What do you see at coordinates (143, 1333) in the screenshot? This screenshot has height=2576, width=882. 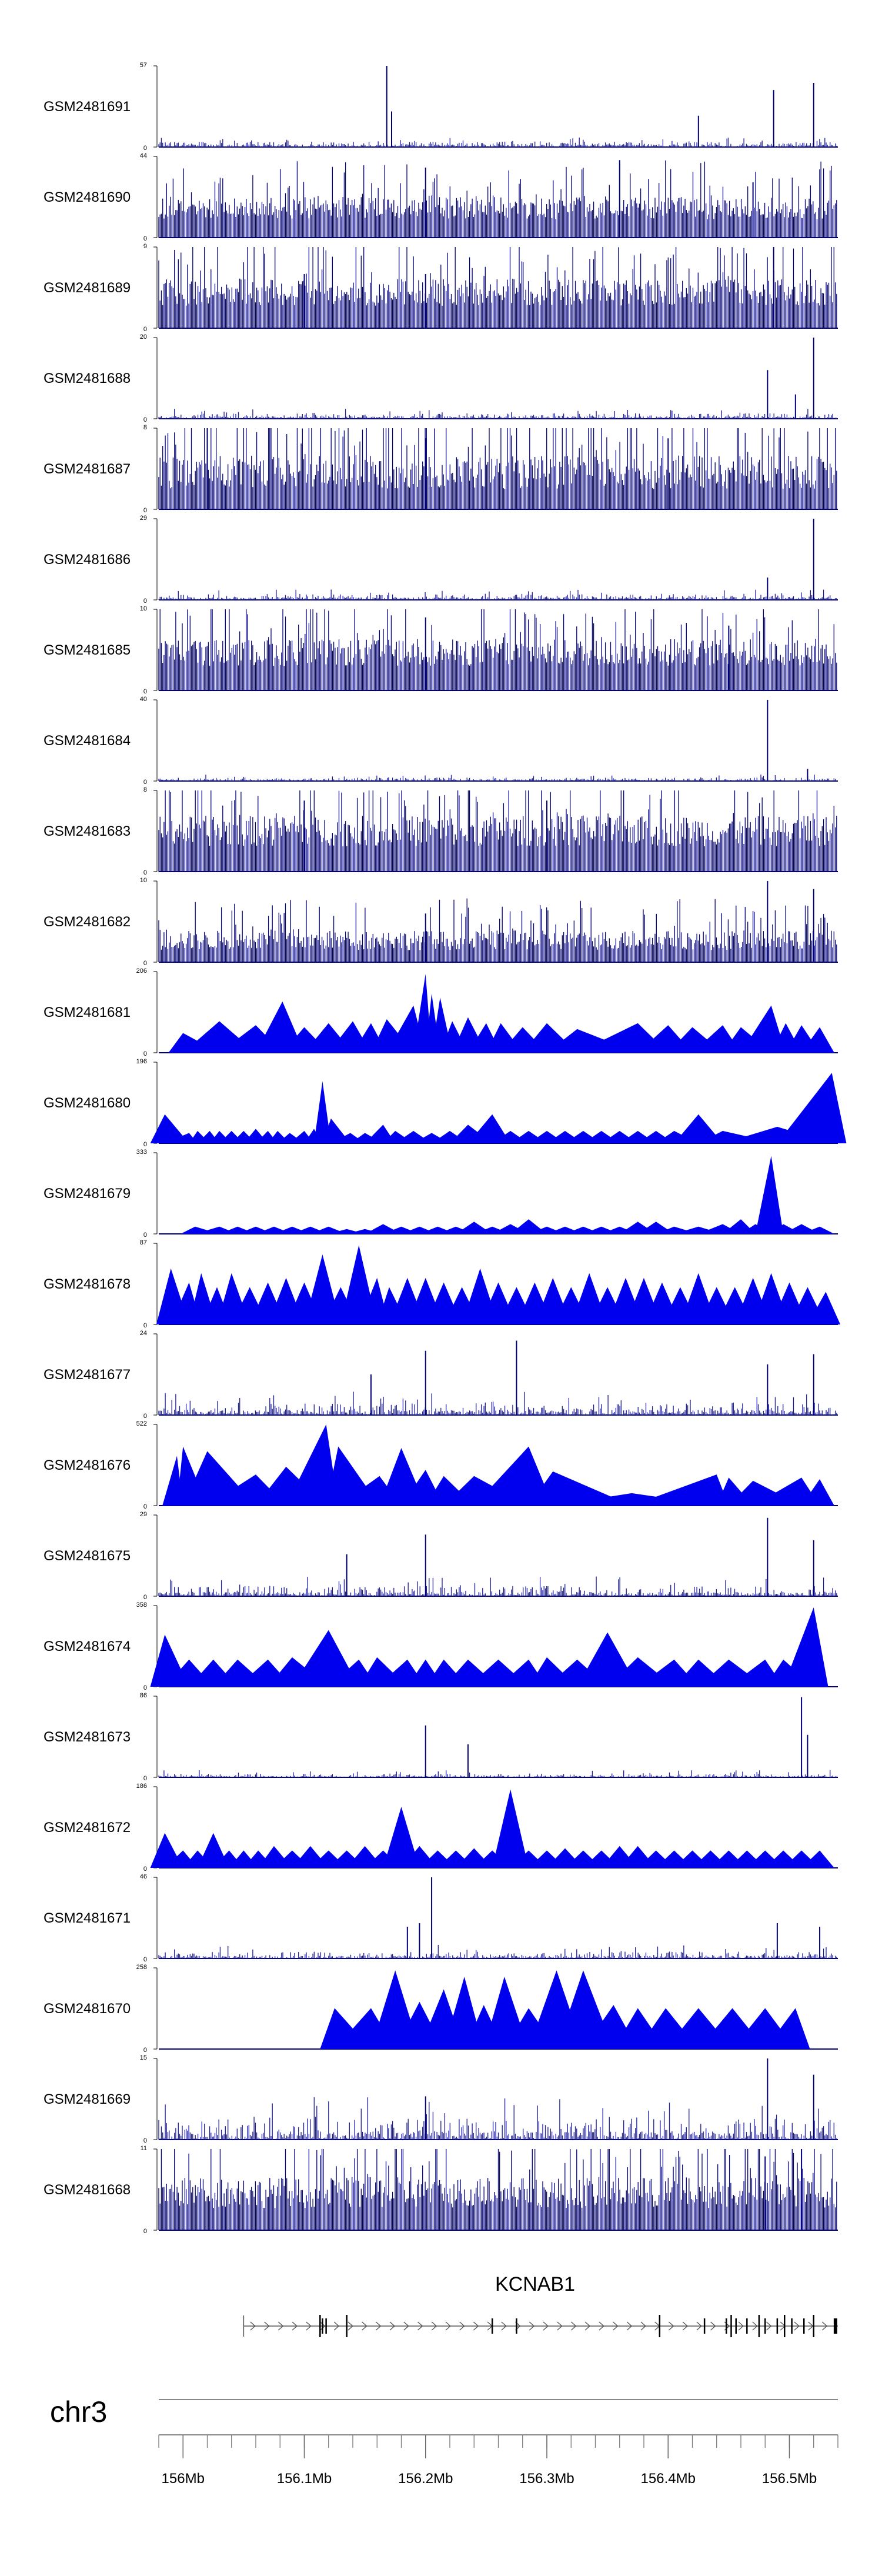 I see `y-tick-max-label: 24` at bounding box center [143, 1333].